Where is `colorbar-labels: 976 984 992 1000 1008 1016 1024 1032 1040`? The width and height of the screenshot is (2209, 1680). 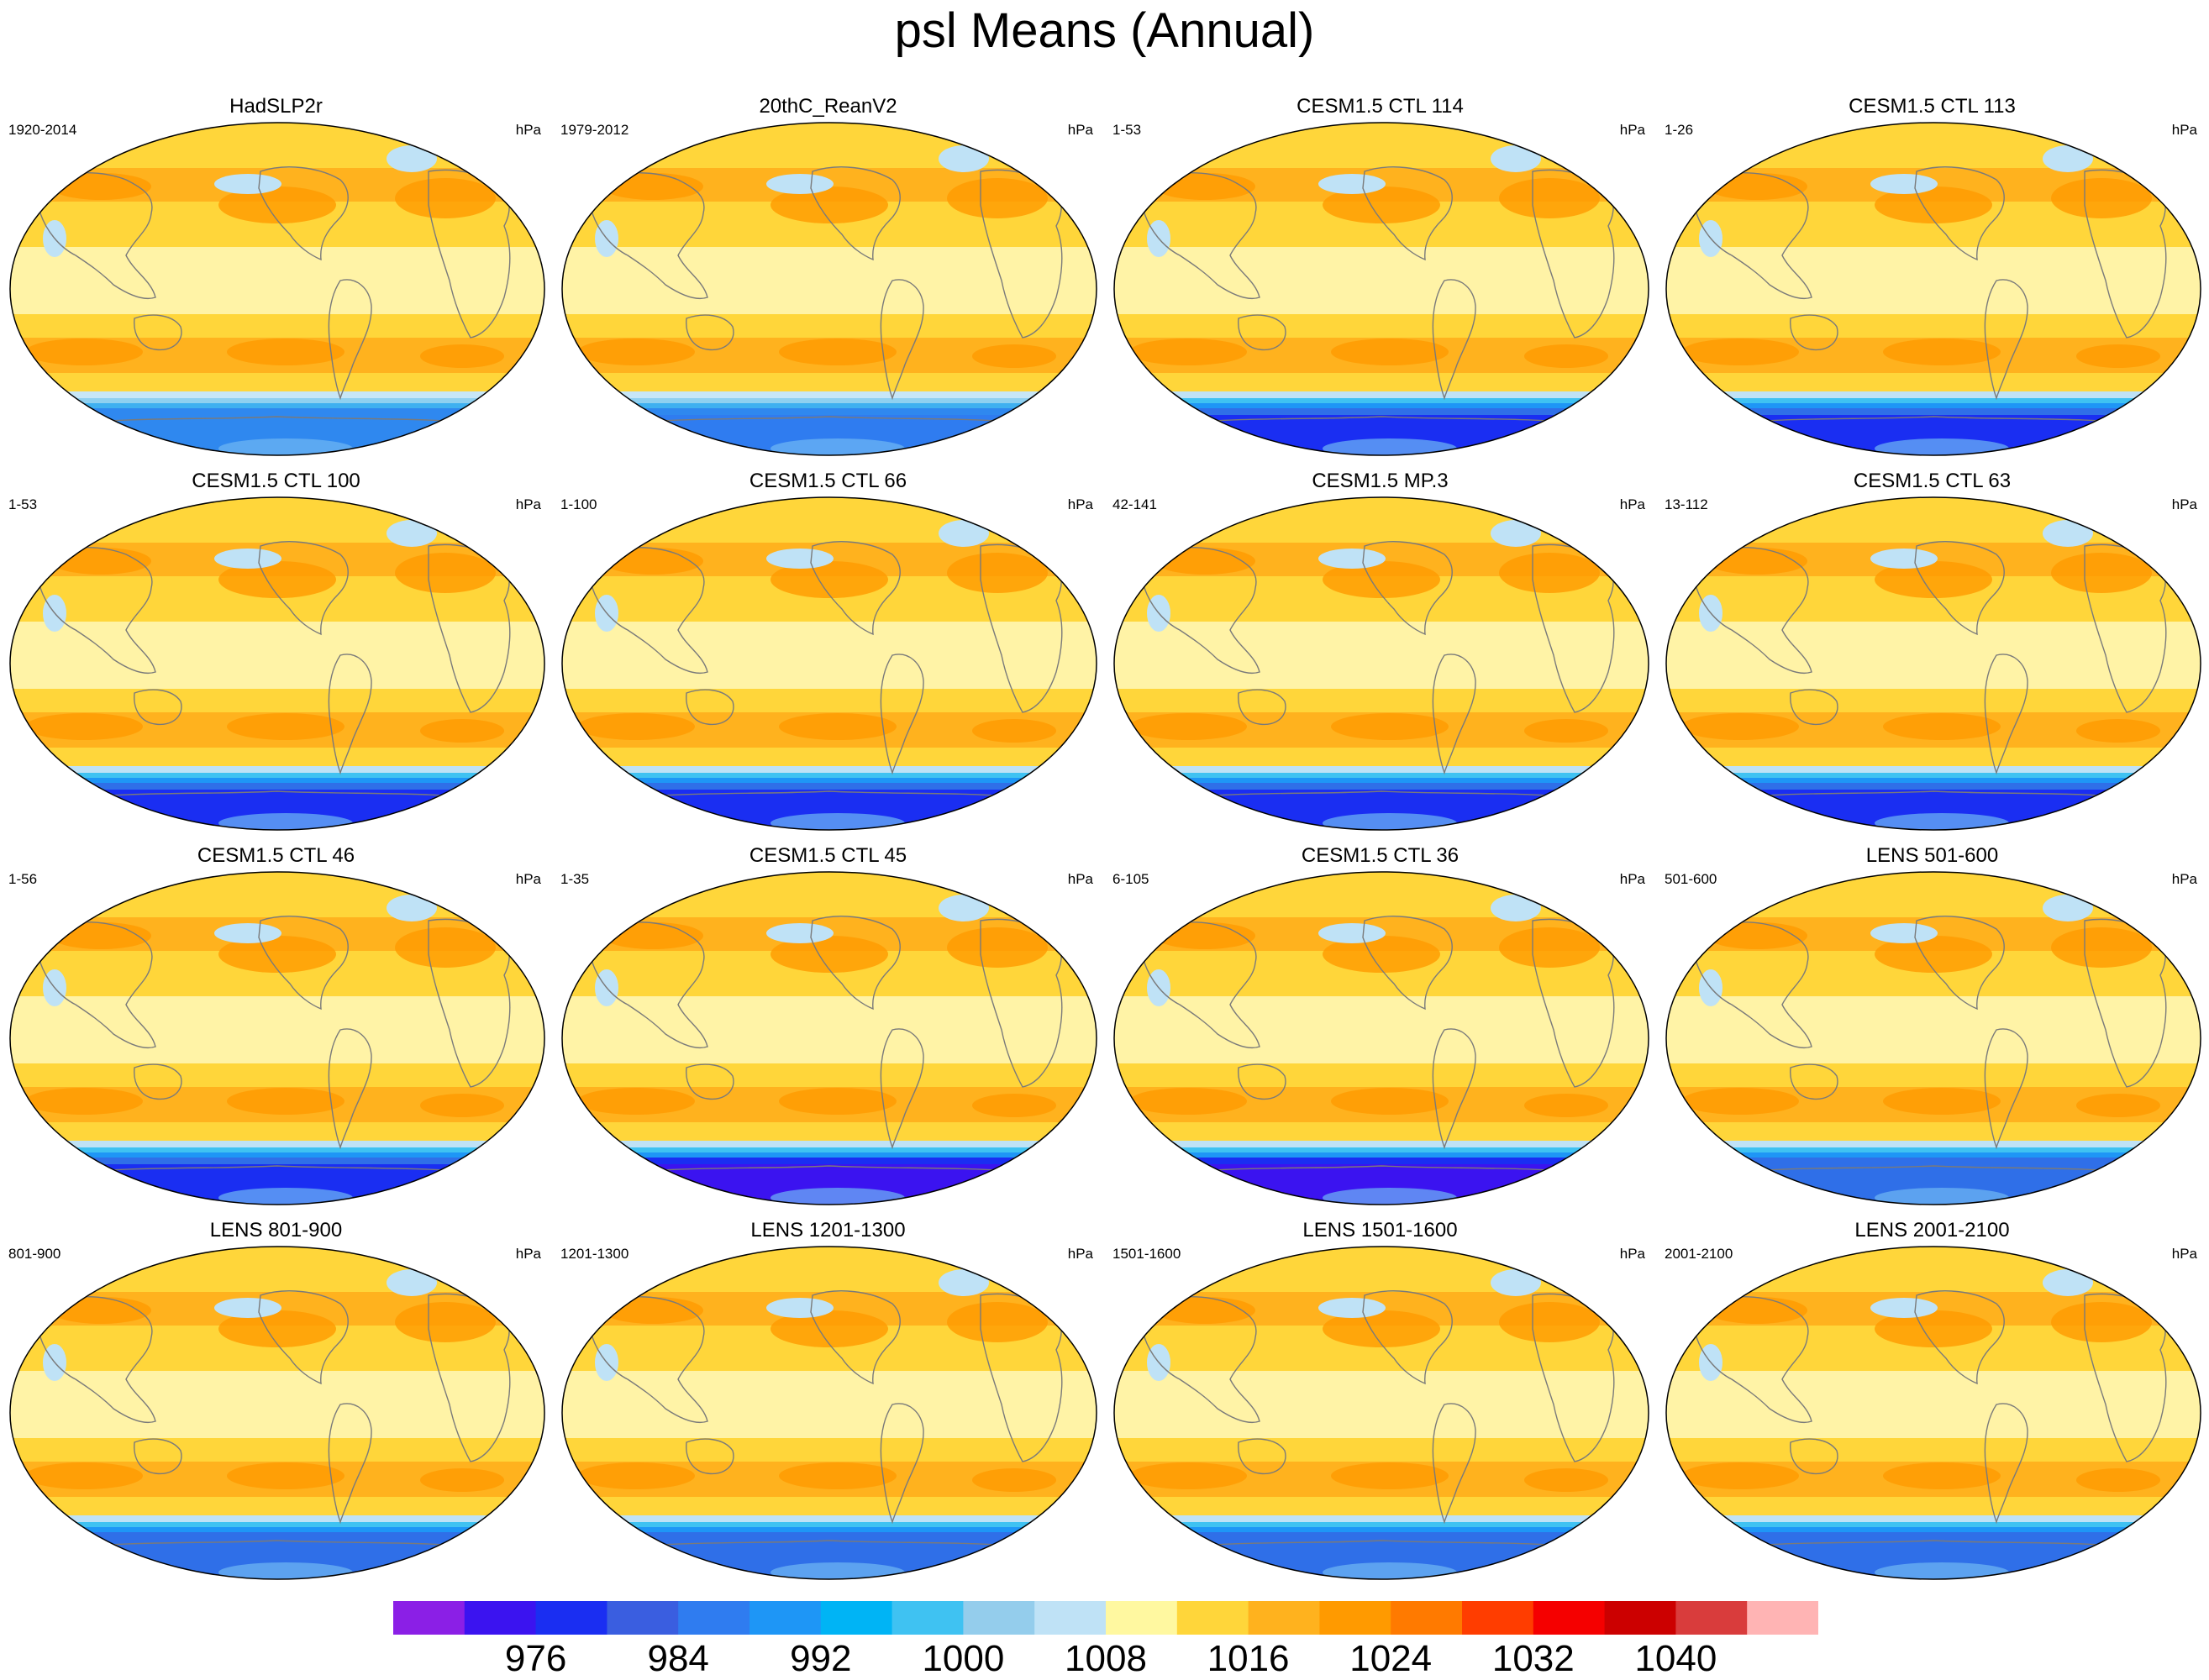
colorbar-labels: 976 984 992 1000 1008 1016 1024 1032 1040 is located at coordinates (1104, 1659).